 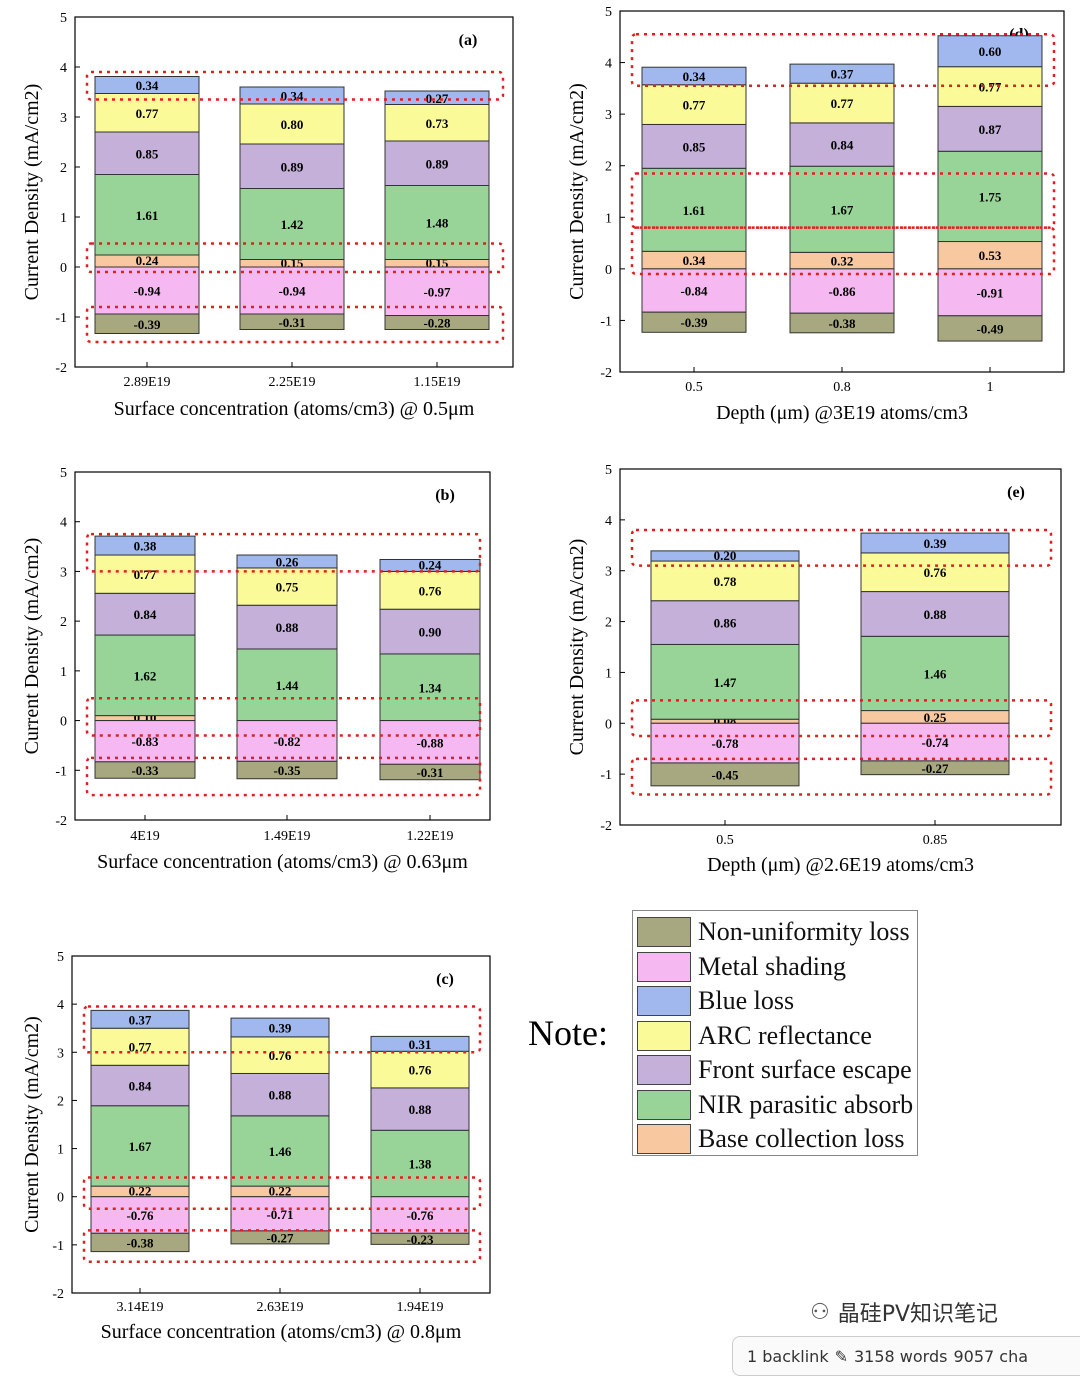 What do you see at coordinates (145, 741) in the screenshot?
I see `data-label: -0.83` at bounding box center [145, 741].